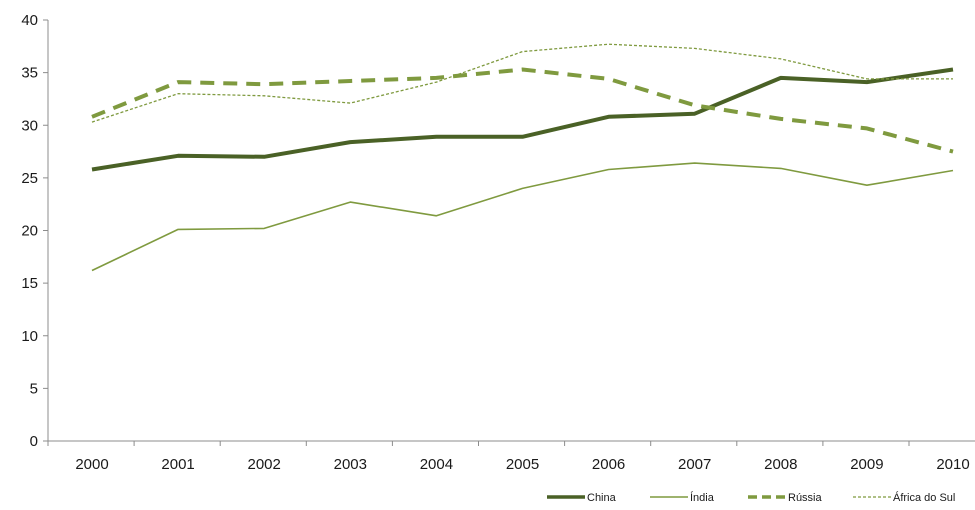 Image resolution: width=975 pixels, height=510 pixels. What do you see at coordinates (29, 178) in the screenshot?
I see `y-tick-label: 25` at bounding box center [29, 178].